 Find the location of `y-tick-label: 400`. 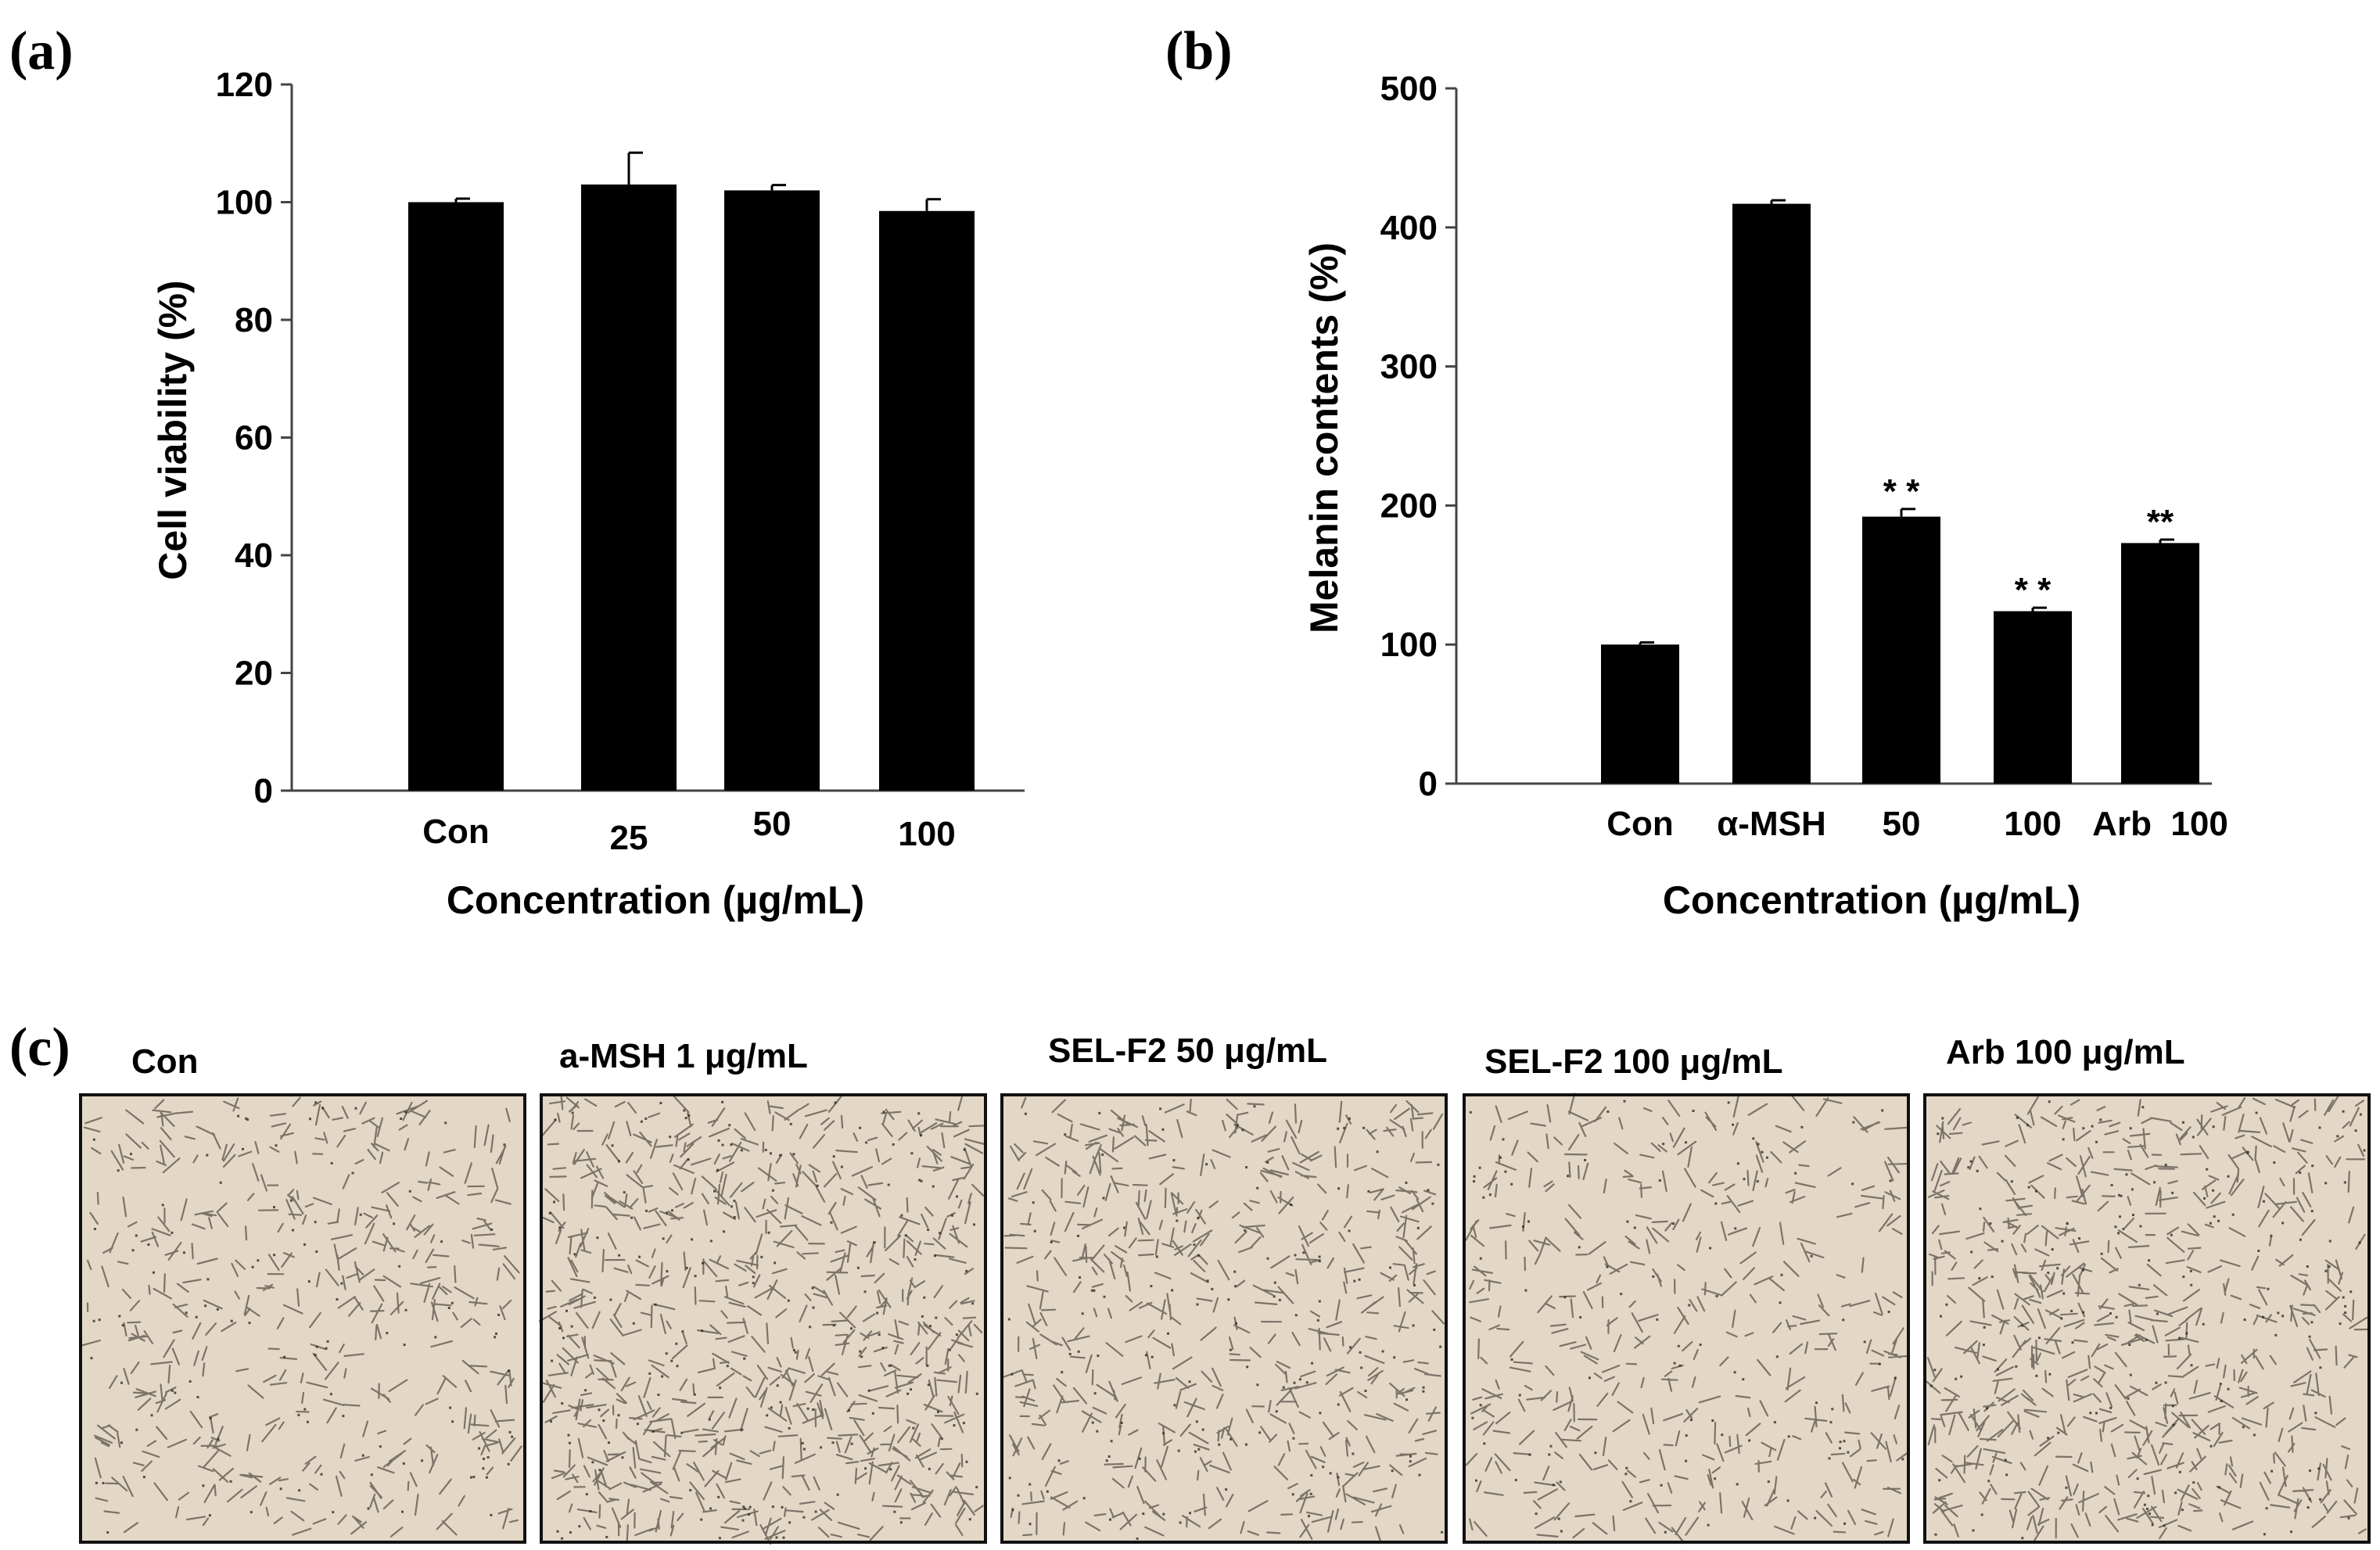

y-tick-label: 400 is located at coordinates (1409, 228).